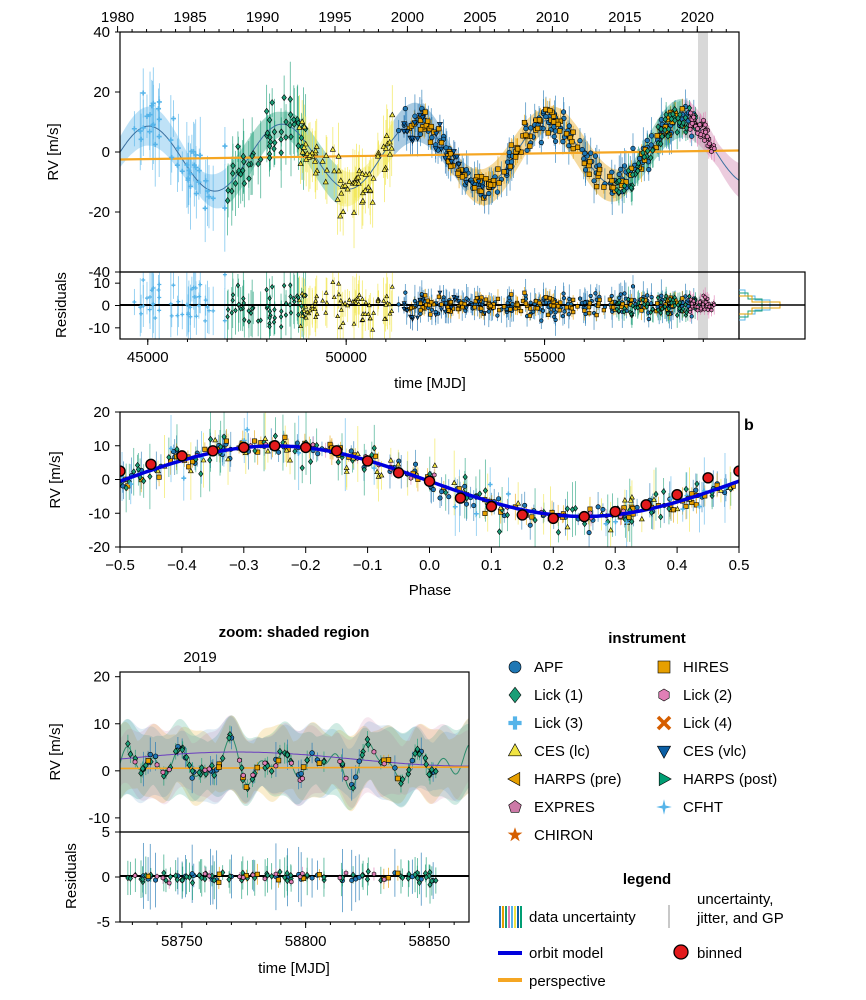 The width and height of the screenshot is (866, 1000). What do you see at coordinates (552, 17) in the screenshot?
I see `top-year-label: 2010` at bounding box center [552, 17].